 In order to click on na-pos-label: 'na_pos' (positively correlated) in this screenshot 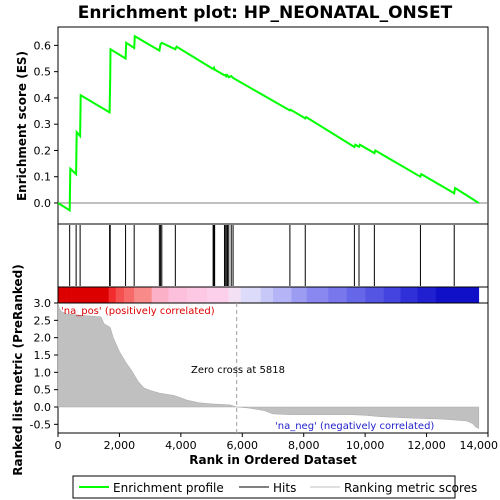, I will do `click(138, 311)`.